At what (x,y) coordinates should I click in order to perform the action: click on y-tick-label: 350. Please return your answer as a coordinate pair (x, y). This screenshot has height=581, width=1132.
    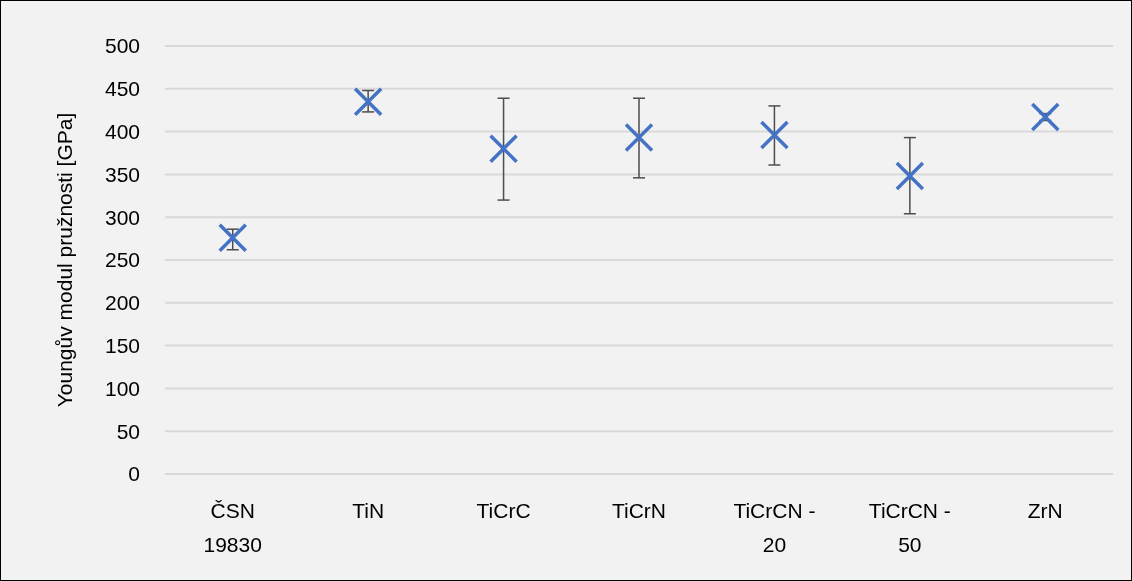
    Looking at the image, I should click on (122, 174).